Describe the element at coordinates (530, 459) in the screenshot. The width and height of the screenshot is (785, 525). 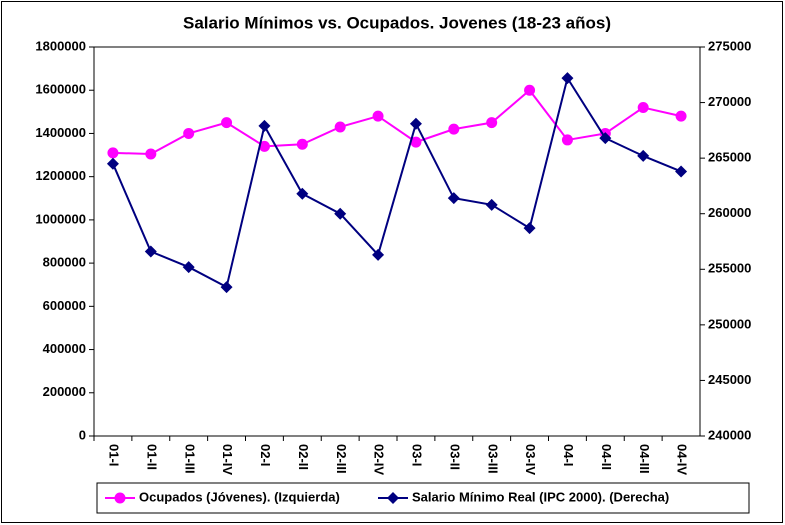
I see `x-tick-label: 03-IV` at that location.